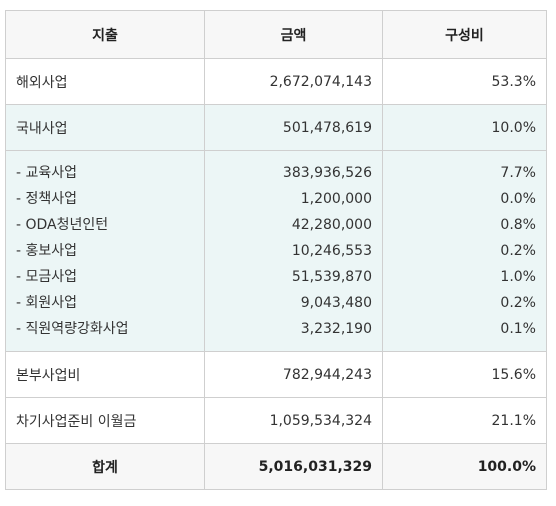  I want to click on sub-item-amount: 9,043,480, so click(336, 303).